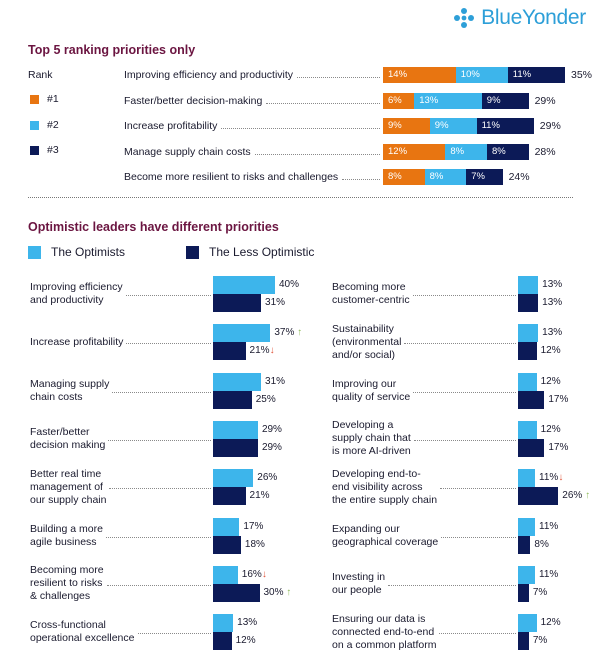  I want to click on brand-logo: BlueYonder, so click(519, 18).